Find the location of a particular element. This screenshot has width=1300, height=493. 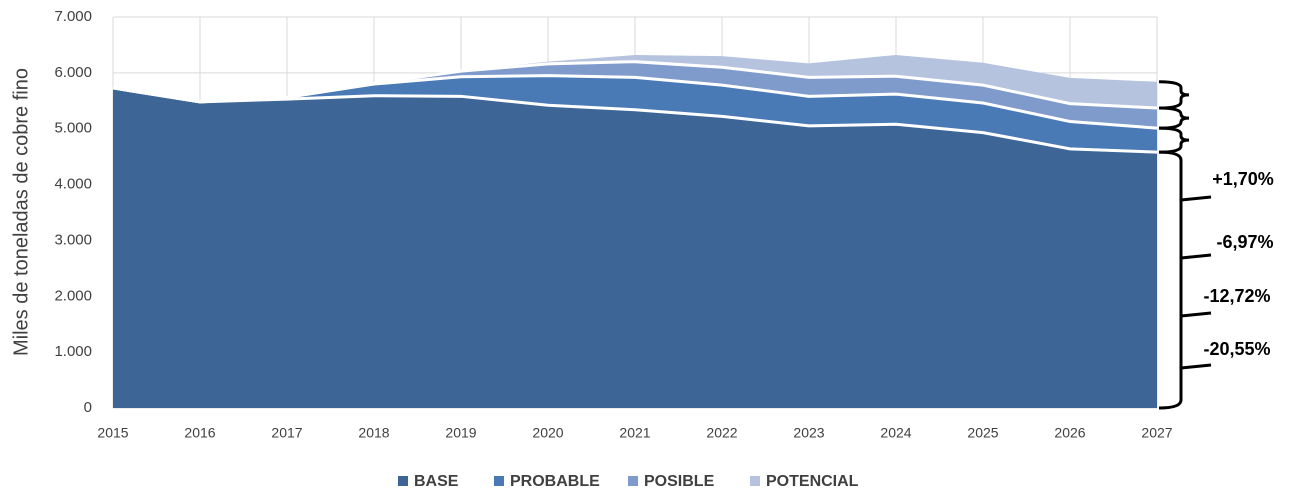

y-tick-label: 4.000 is located at coordinates (73, 184).